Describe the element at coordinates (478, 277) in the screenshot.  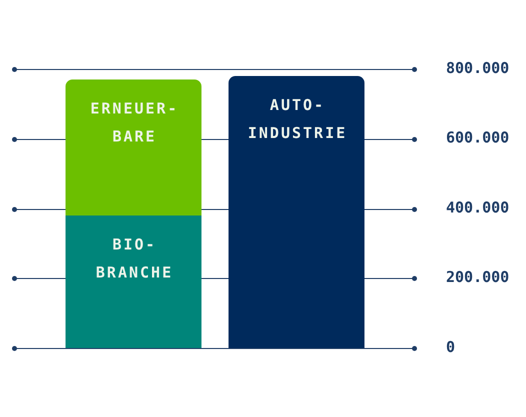
I see `y-tick-label: 200.000` at that location.